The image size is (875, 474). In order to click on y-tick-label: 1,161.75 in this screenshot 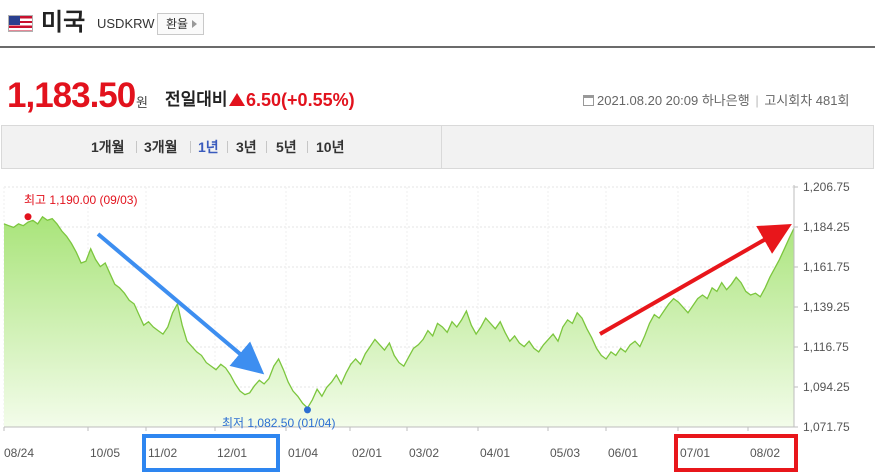, I will do `click(826, 267)`.